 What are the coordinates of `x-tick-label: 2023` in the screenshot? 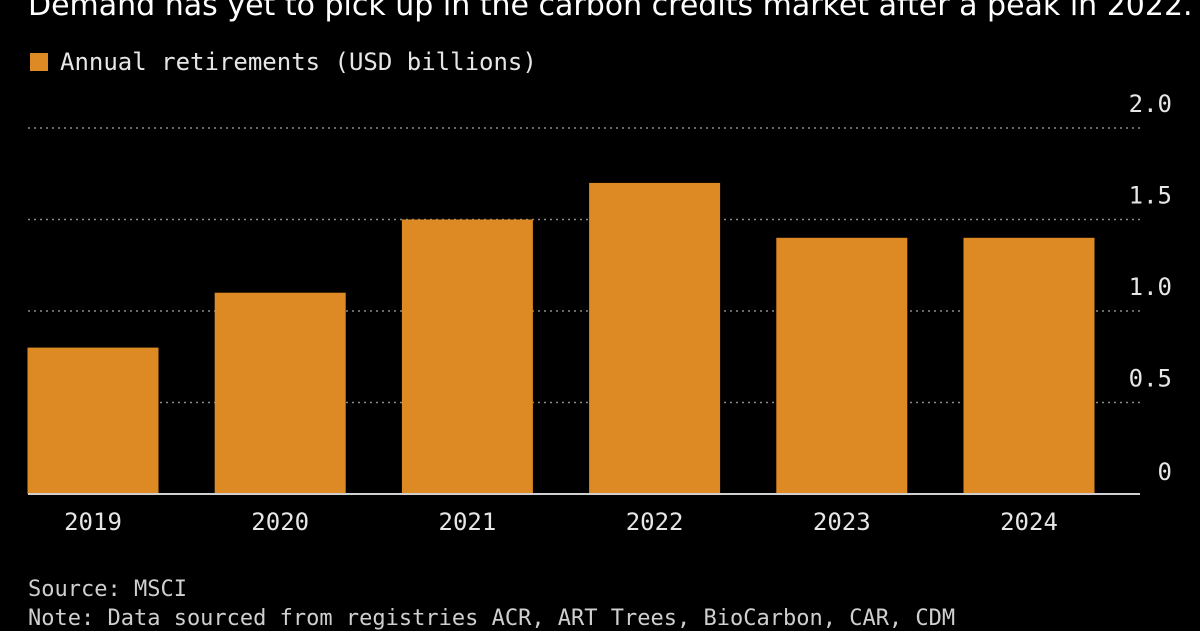 It's located at (842, 522).